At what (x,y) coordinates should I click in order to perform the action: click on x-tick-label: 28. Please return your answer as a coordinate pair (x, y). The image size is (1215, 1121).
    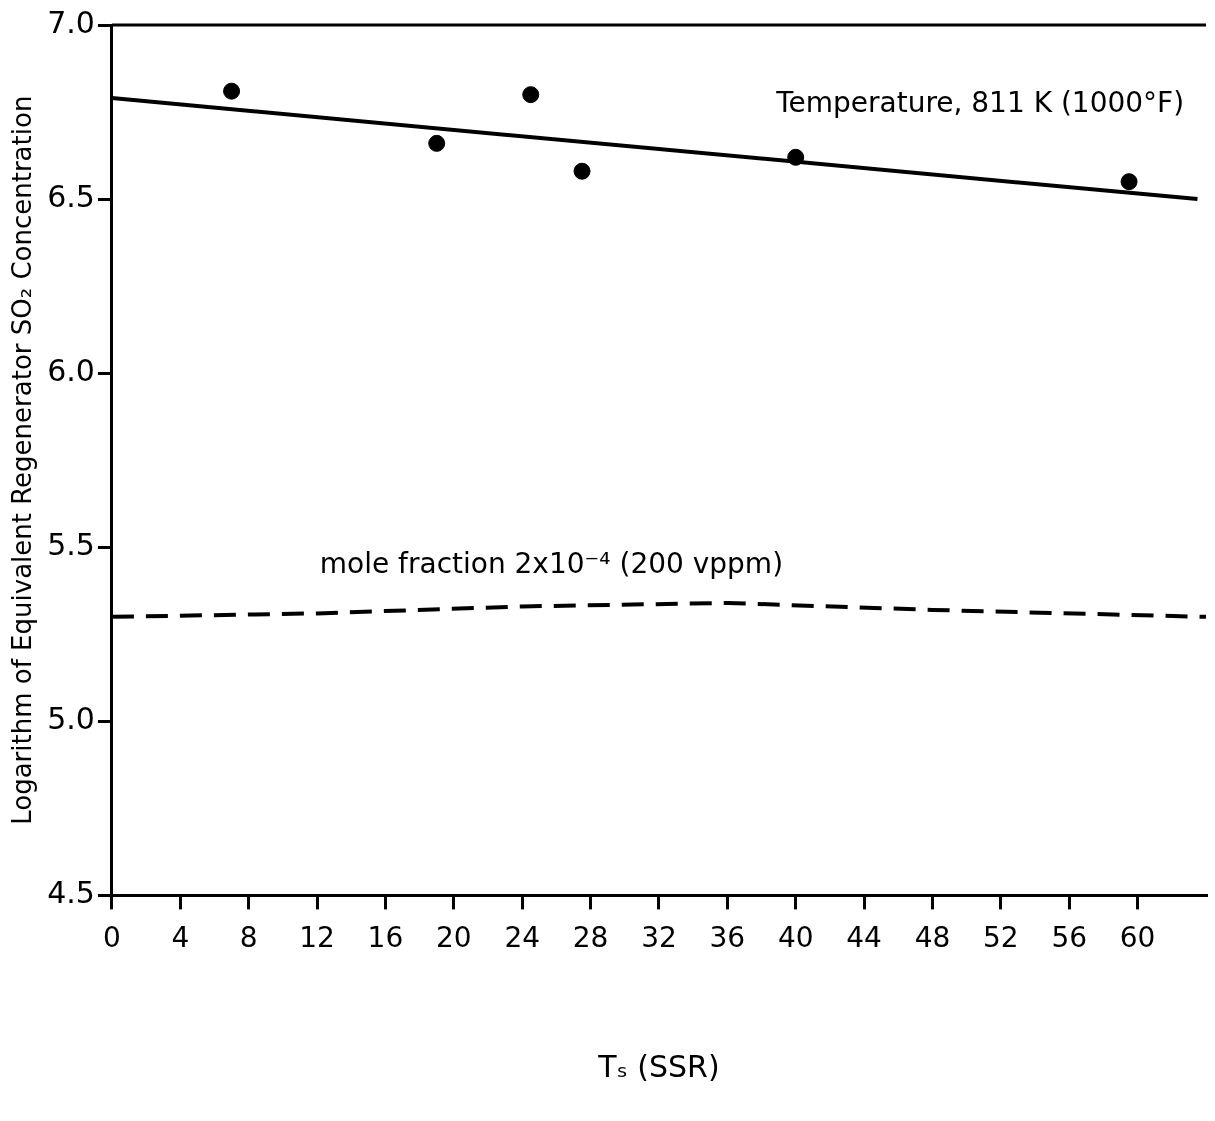
    Looking at the image, I should click on (590, 938).